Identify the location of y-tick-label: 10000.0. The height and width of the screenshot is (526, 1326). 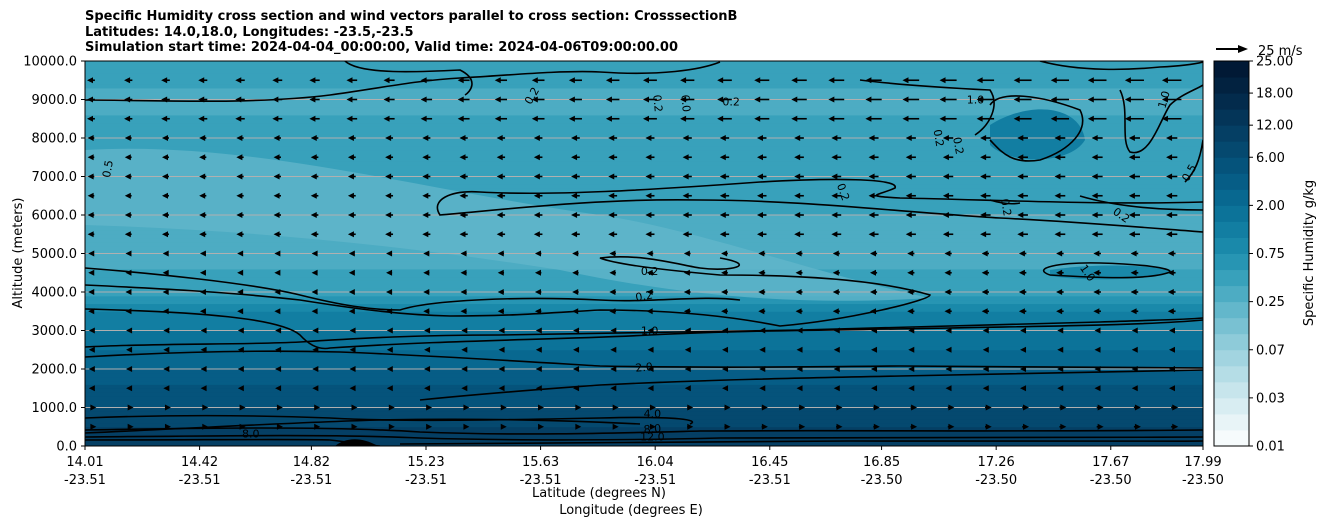
(50, 62).